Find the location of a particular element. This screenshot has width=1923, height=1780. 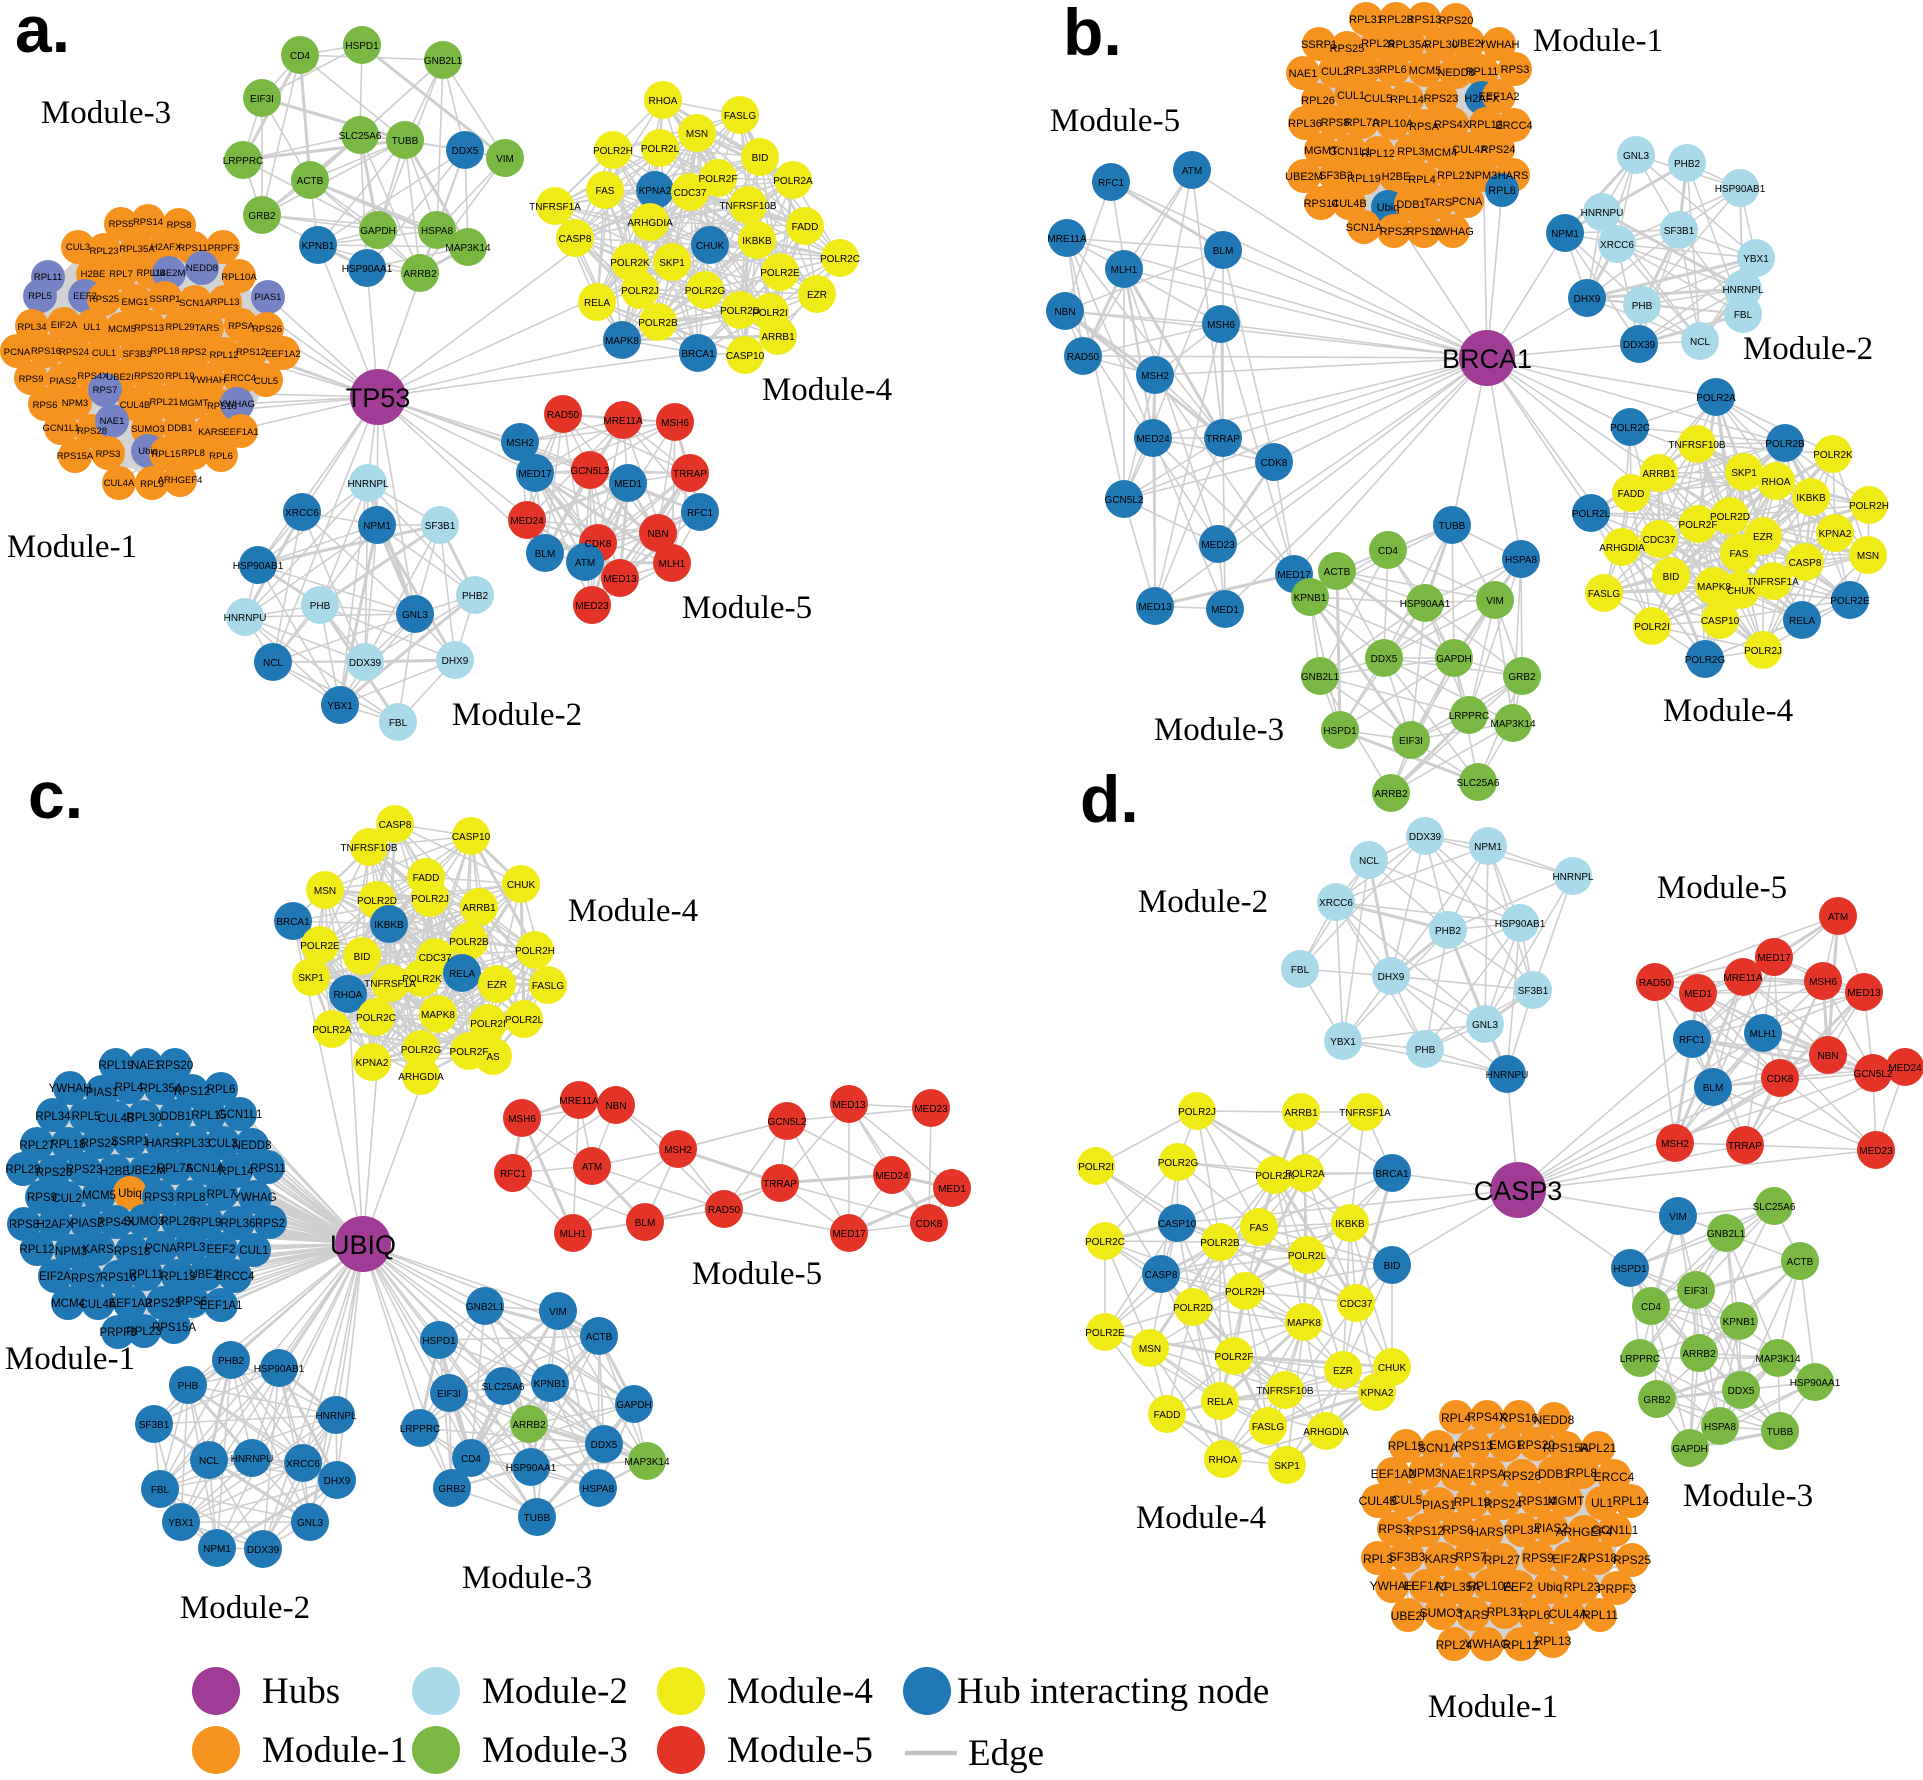

svg-text: RPL10A is located at coordinates (1490, 1586).